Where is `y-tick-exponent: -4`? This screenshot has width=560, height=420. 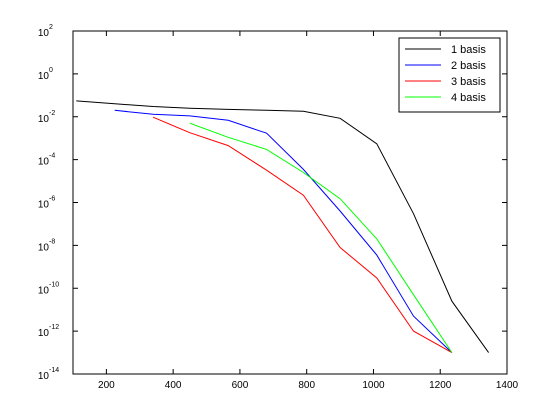
y-tick-exponent: -4 is located at coordinates (52, 156).